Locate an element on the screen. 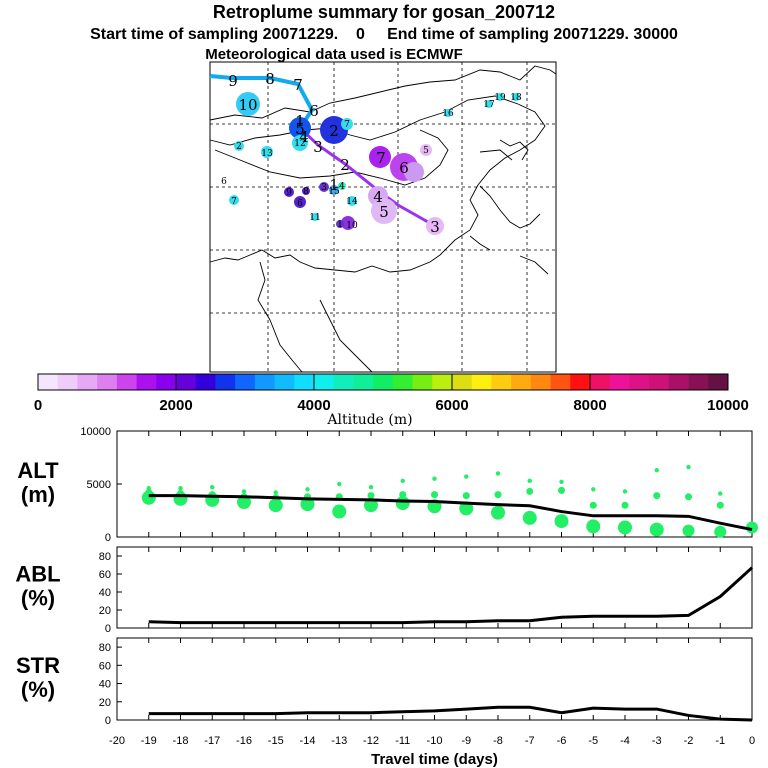 The image size is (768, 768). panel-ylabel: ALT is located at coordinates (38, 470).